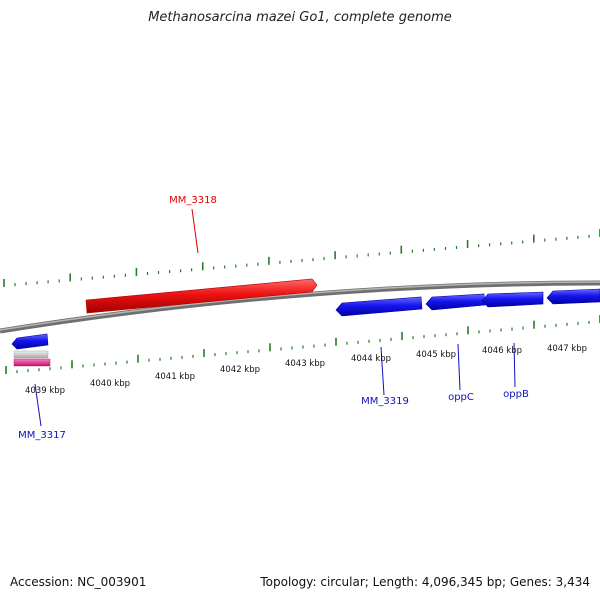  Describe the element at coordinates (78, 582) in the screenshot. I see `accession-text: Accession: NC_003901` at that location.